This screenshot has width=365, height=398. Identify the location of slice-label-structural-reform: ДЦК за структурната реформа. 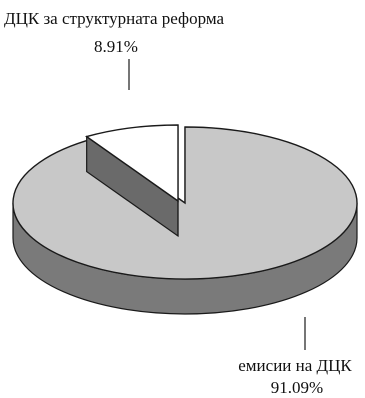
(114, 18).